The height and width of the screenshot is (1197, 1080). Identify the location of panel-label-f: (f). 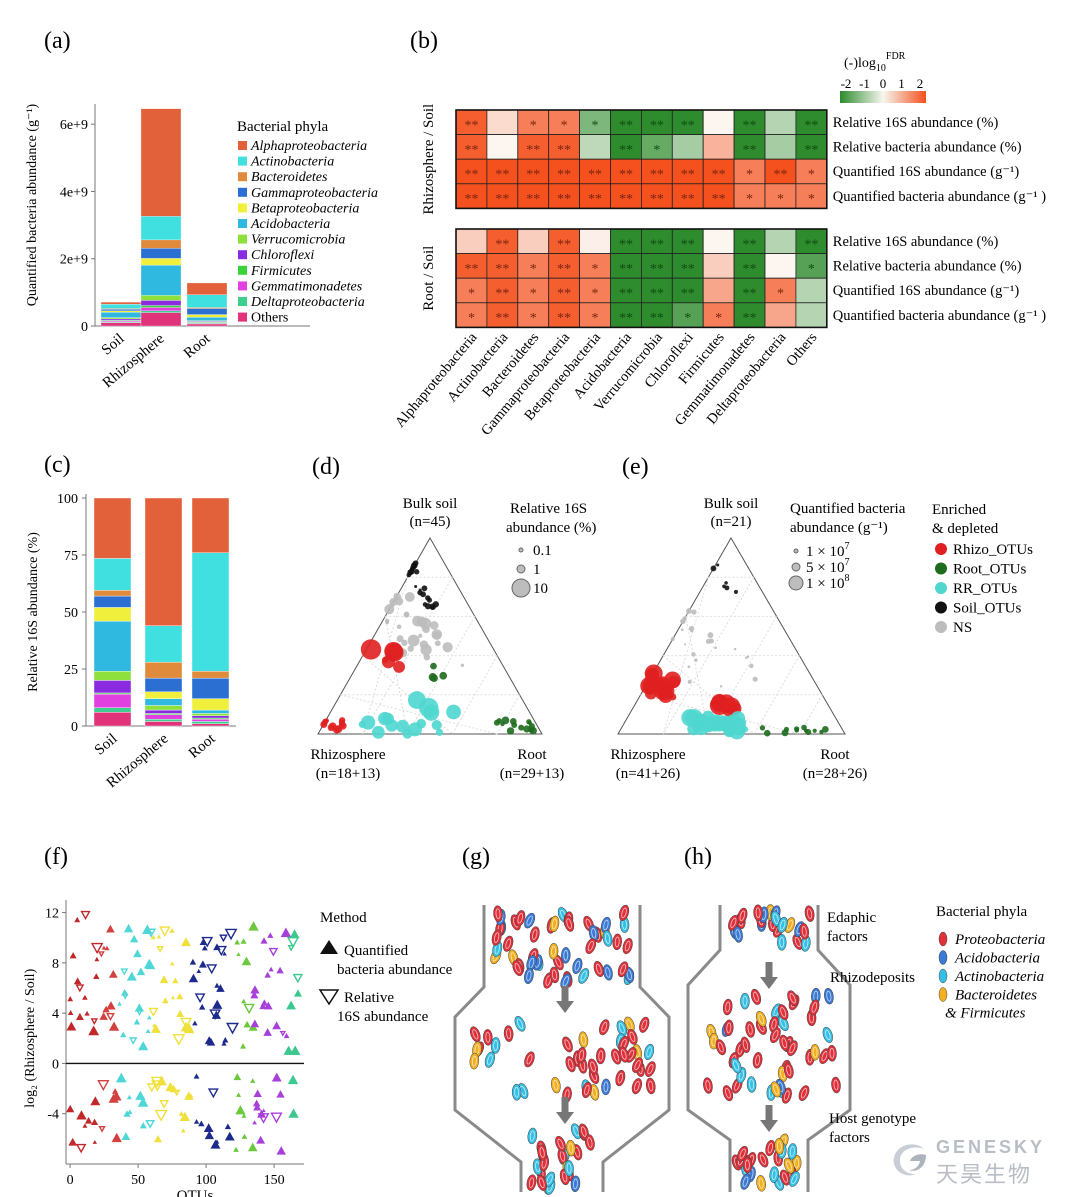
(56, 857).